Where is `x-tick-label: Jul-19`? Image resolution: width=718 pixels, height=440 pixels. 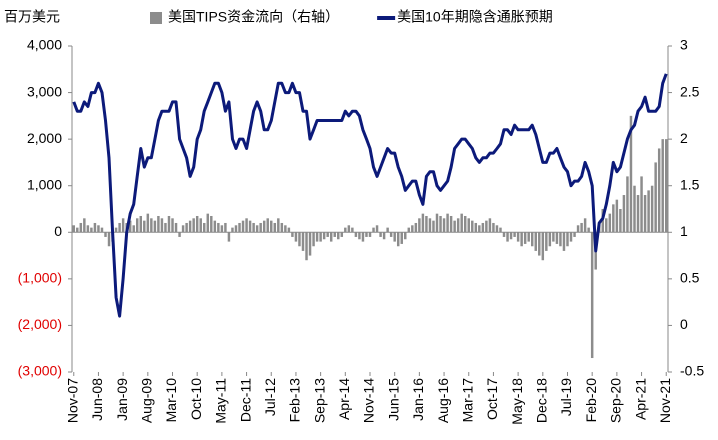
x-tick-label: Jul-19 is located at coordinates (566, 397).